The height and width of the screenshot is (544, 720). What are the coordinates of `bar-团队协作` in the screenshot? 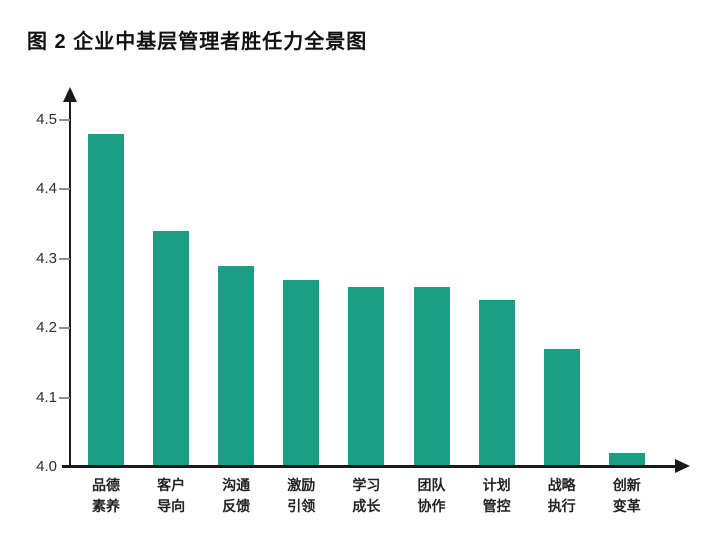 It's located at (431, 375).